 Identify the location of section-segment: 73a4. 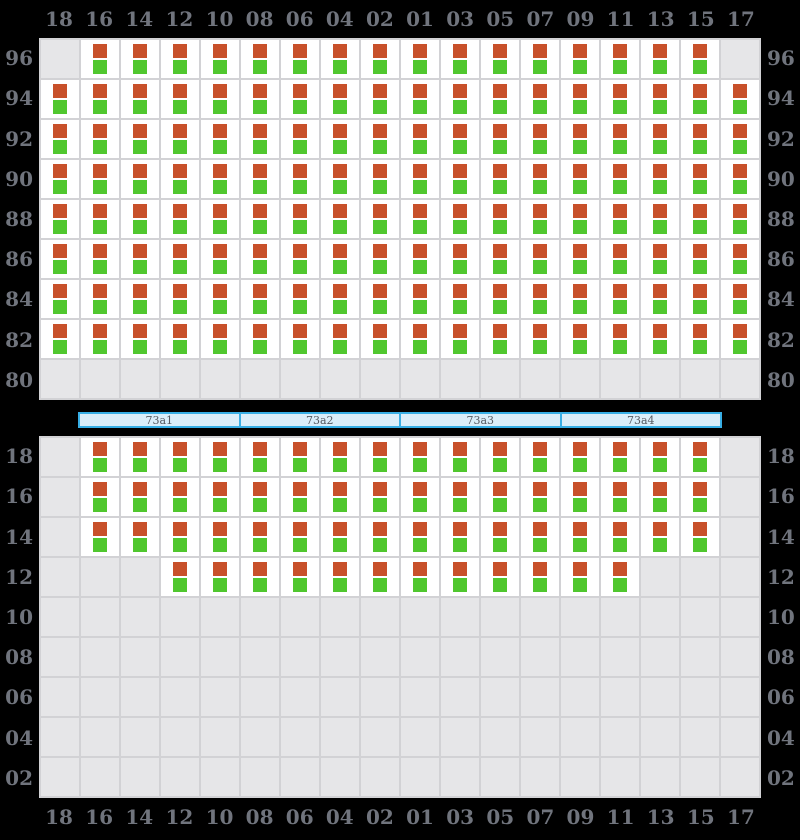
(640, 420).